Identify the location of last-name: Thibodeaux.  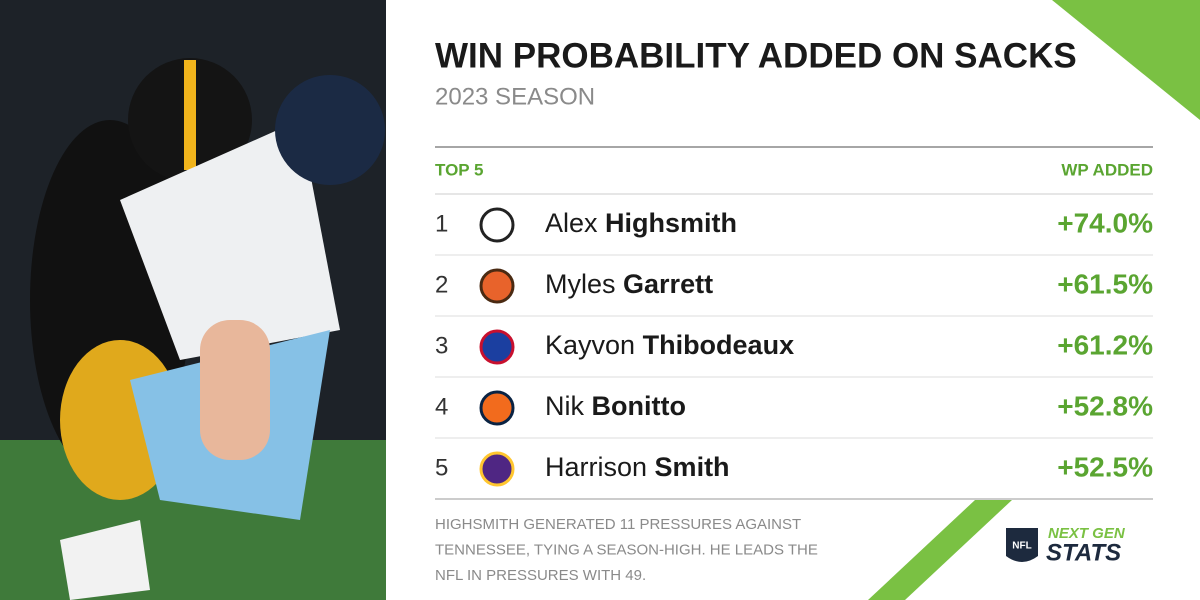
(719, 345).